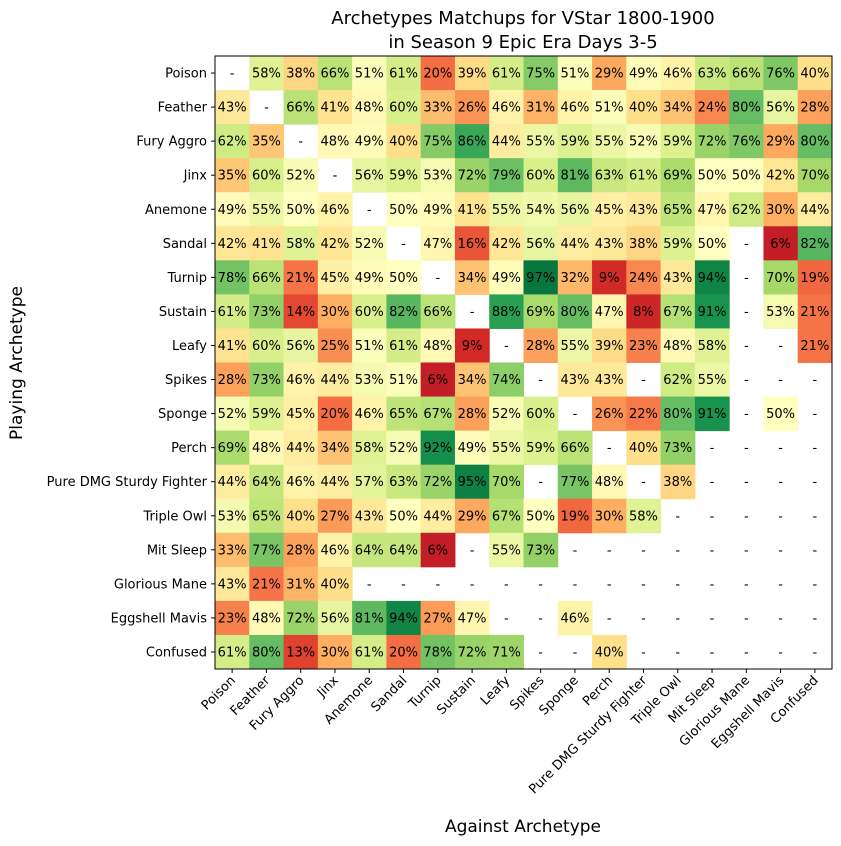 The height and width of the screenshot is (846, 841). What do you see at coordinates (643, 278) in the screenshot?
I see `cell-label: 24%` at bounding box center [643, 278].